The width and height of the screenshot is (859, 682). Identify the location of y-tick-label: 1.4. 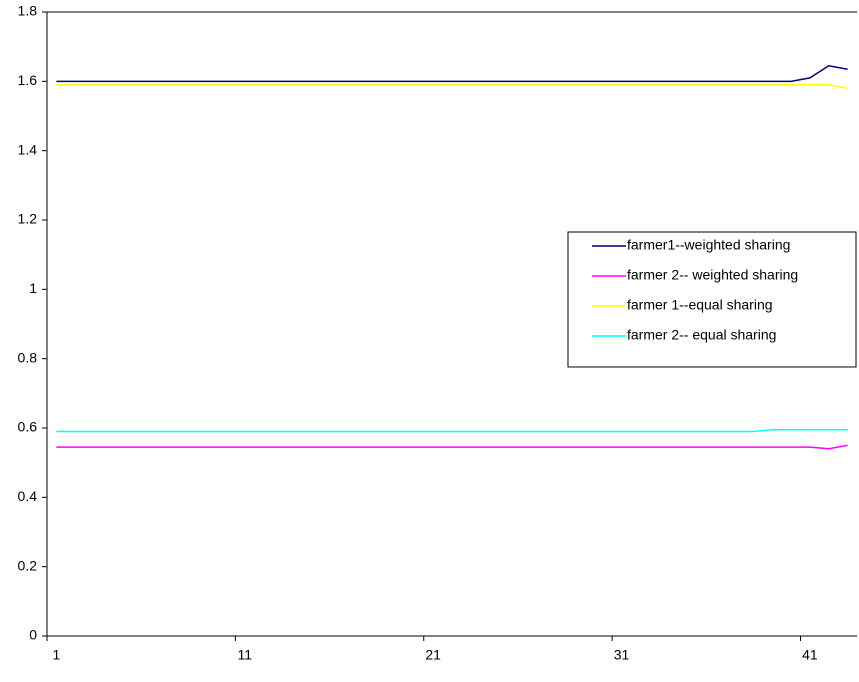
(28, 149).